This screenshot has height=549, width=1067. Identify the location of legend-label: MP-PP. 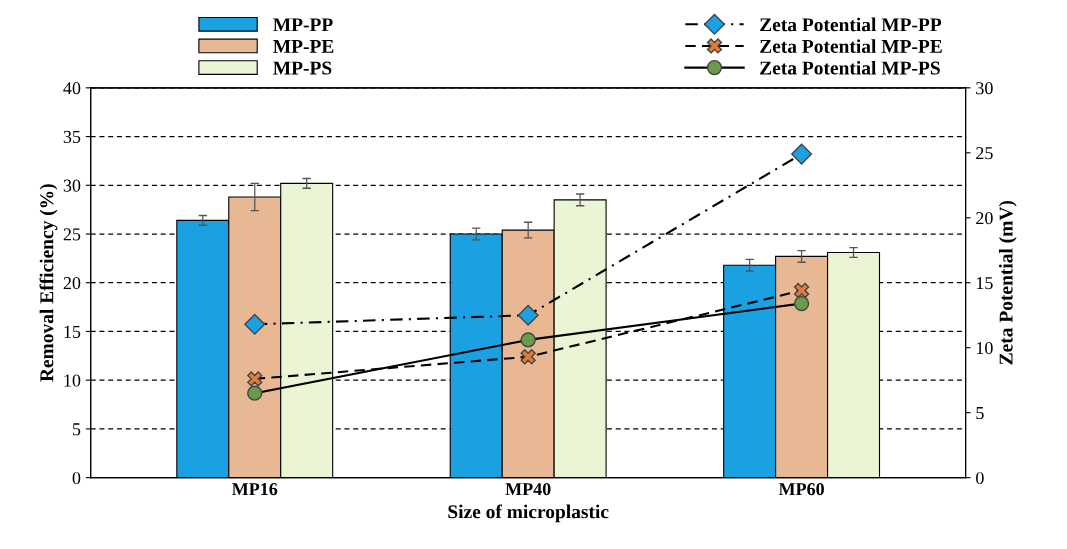
(303, 25).